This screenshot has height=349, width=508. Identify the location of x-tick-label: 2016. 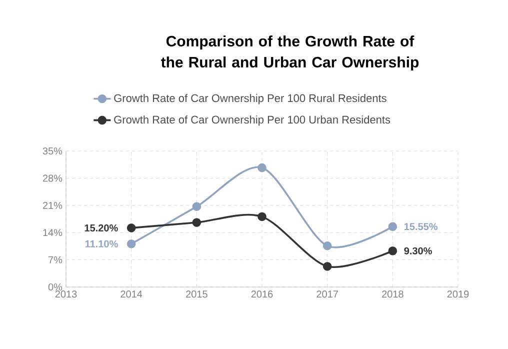
(262, 294).